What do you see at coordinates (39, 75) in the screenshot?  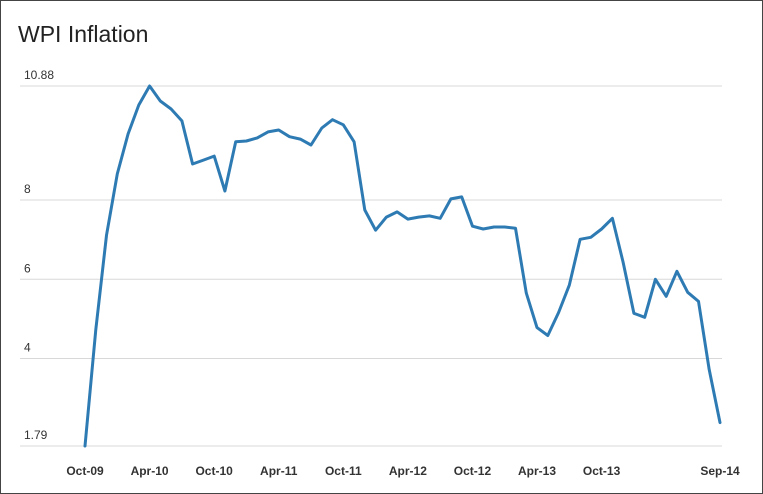 I see `y-tick-label: 10.88` at bounding box center [39, 75].